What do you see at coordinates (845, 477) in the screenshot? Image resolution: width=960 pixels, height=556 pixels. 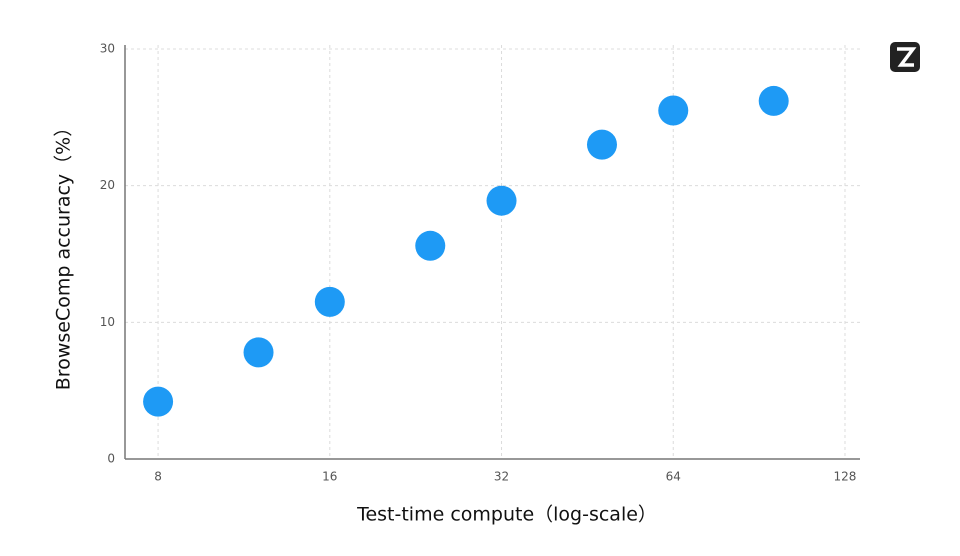 I see `x-tick-label: 128` at bounding box center [845, 477].